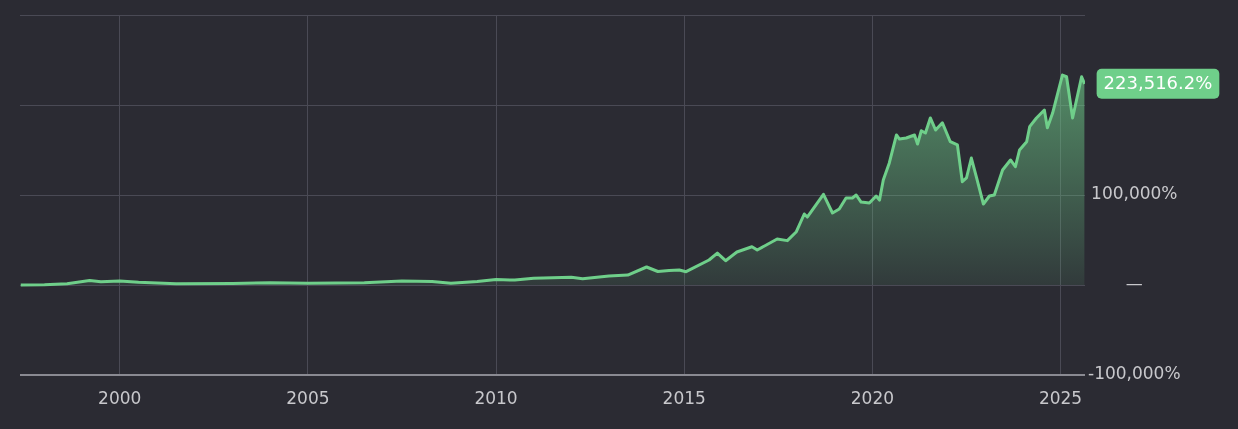 Image resolution: width=1238 pixels, height=429 pixels. What do you see at coordinates (496, 397) in the screenshot?
I see `x-tick-label: 2010` at bounding box center [496, 397].